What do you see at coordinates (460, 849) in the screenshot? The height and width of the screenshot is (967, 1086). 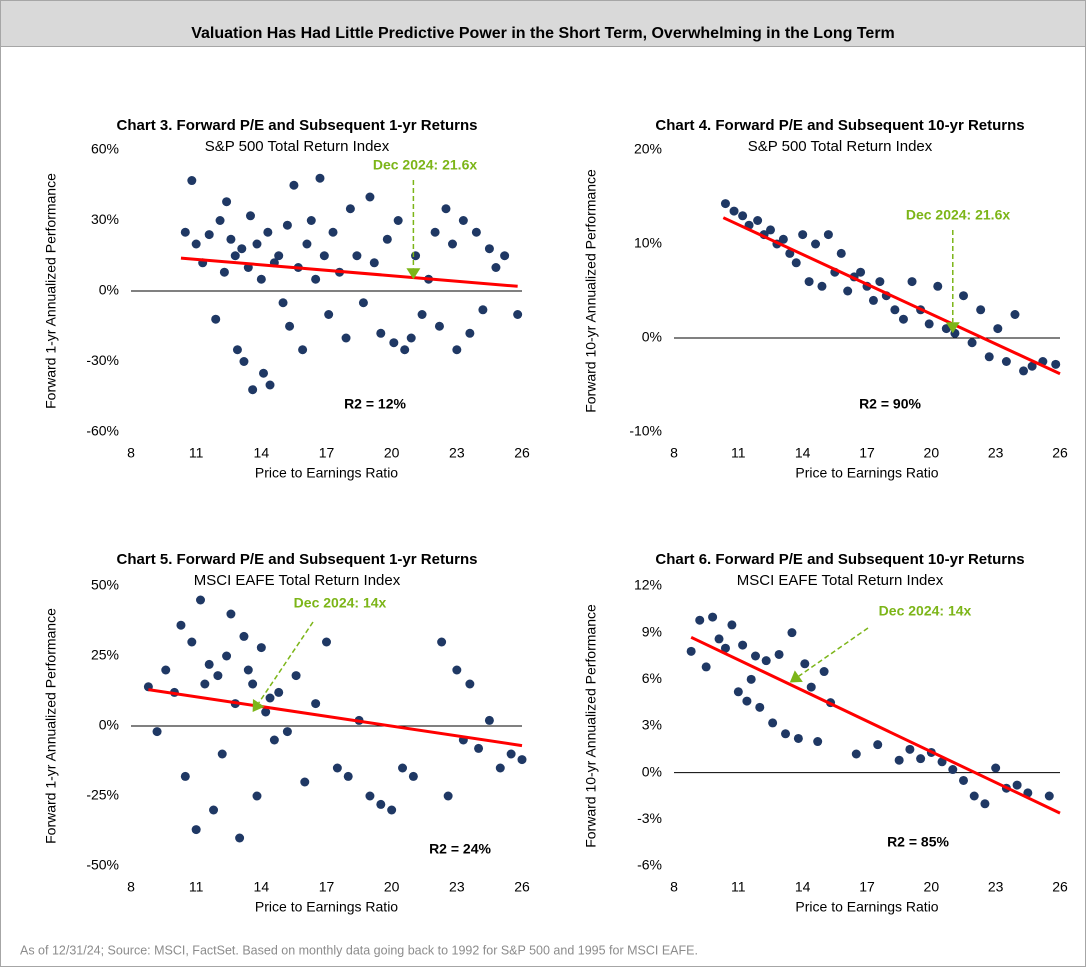 I see `stat-label: R2 = 24%` at bounding box center [460, 849].